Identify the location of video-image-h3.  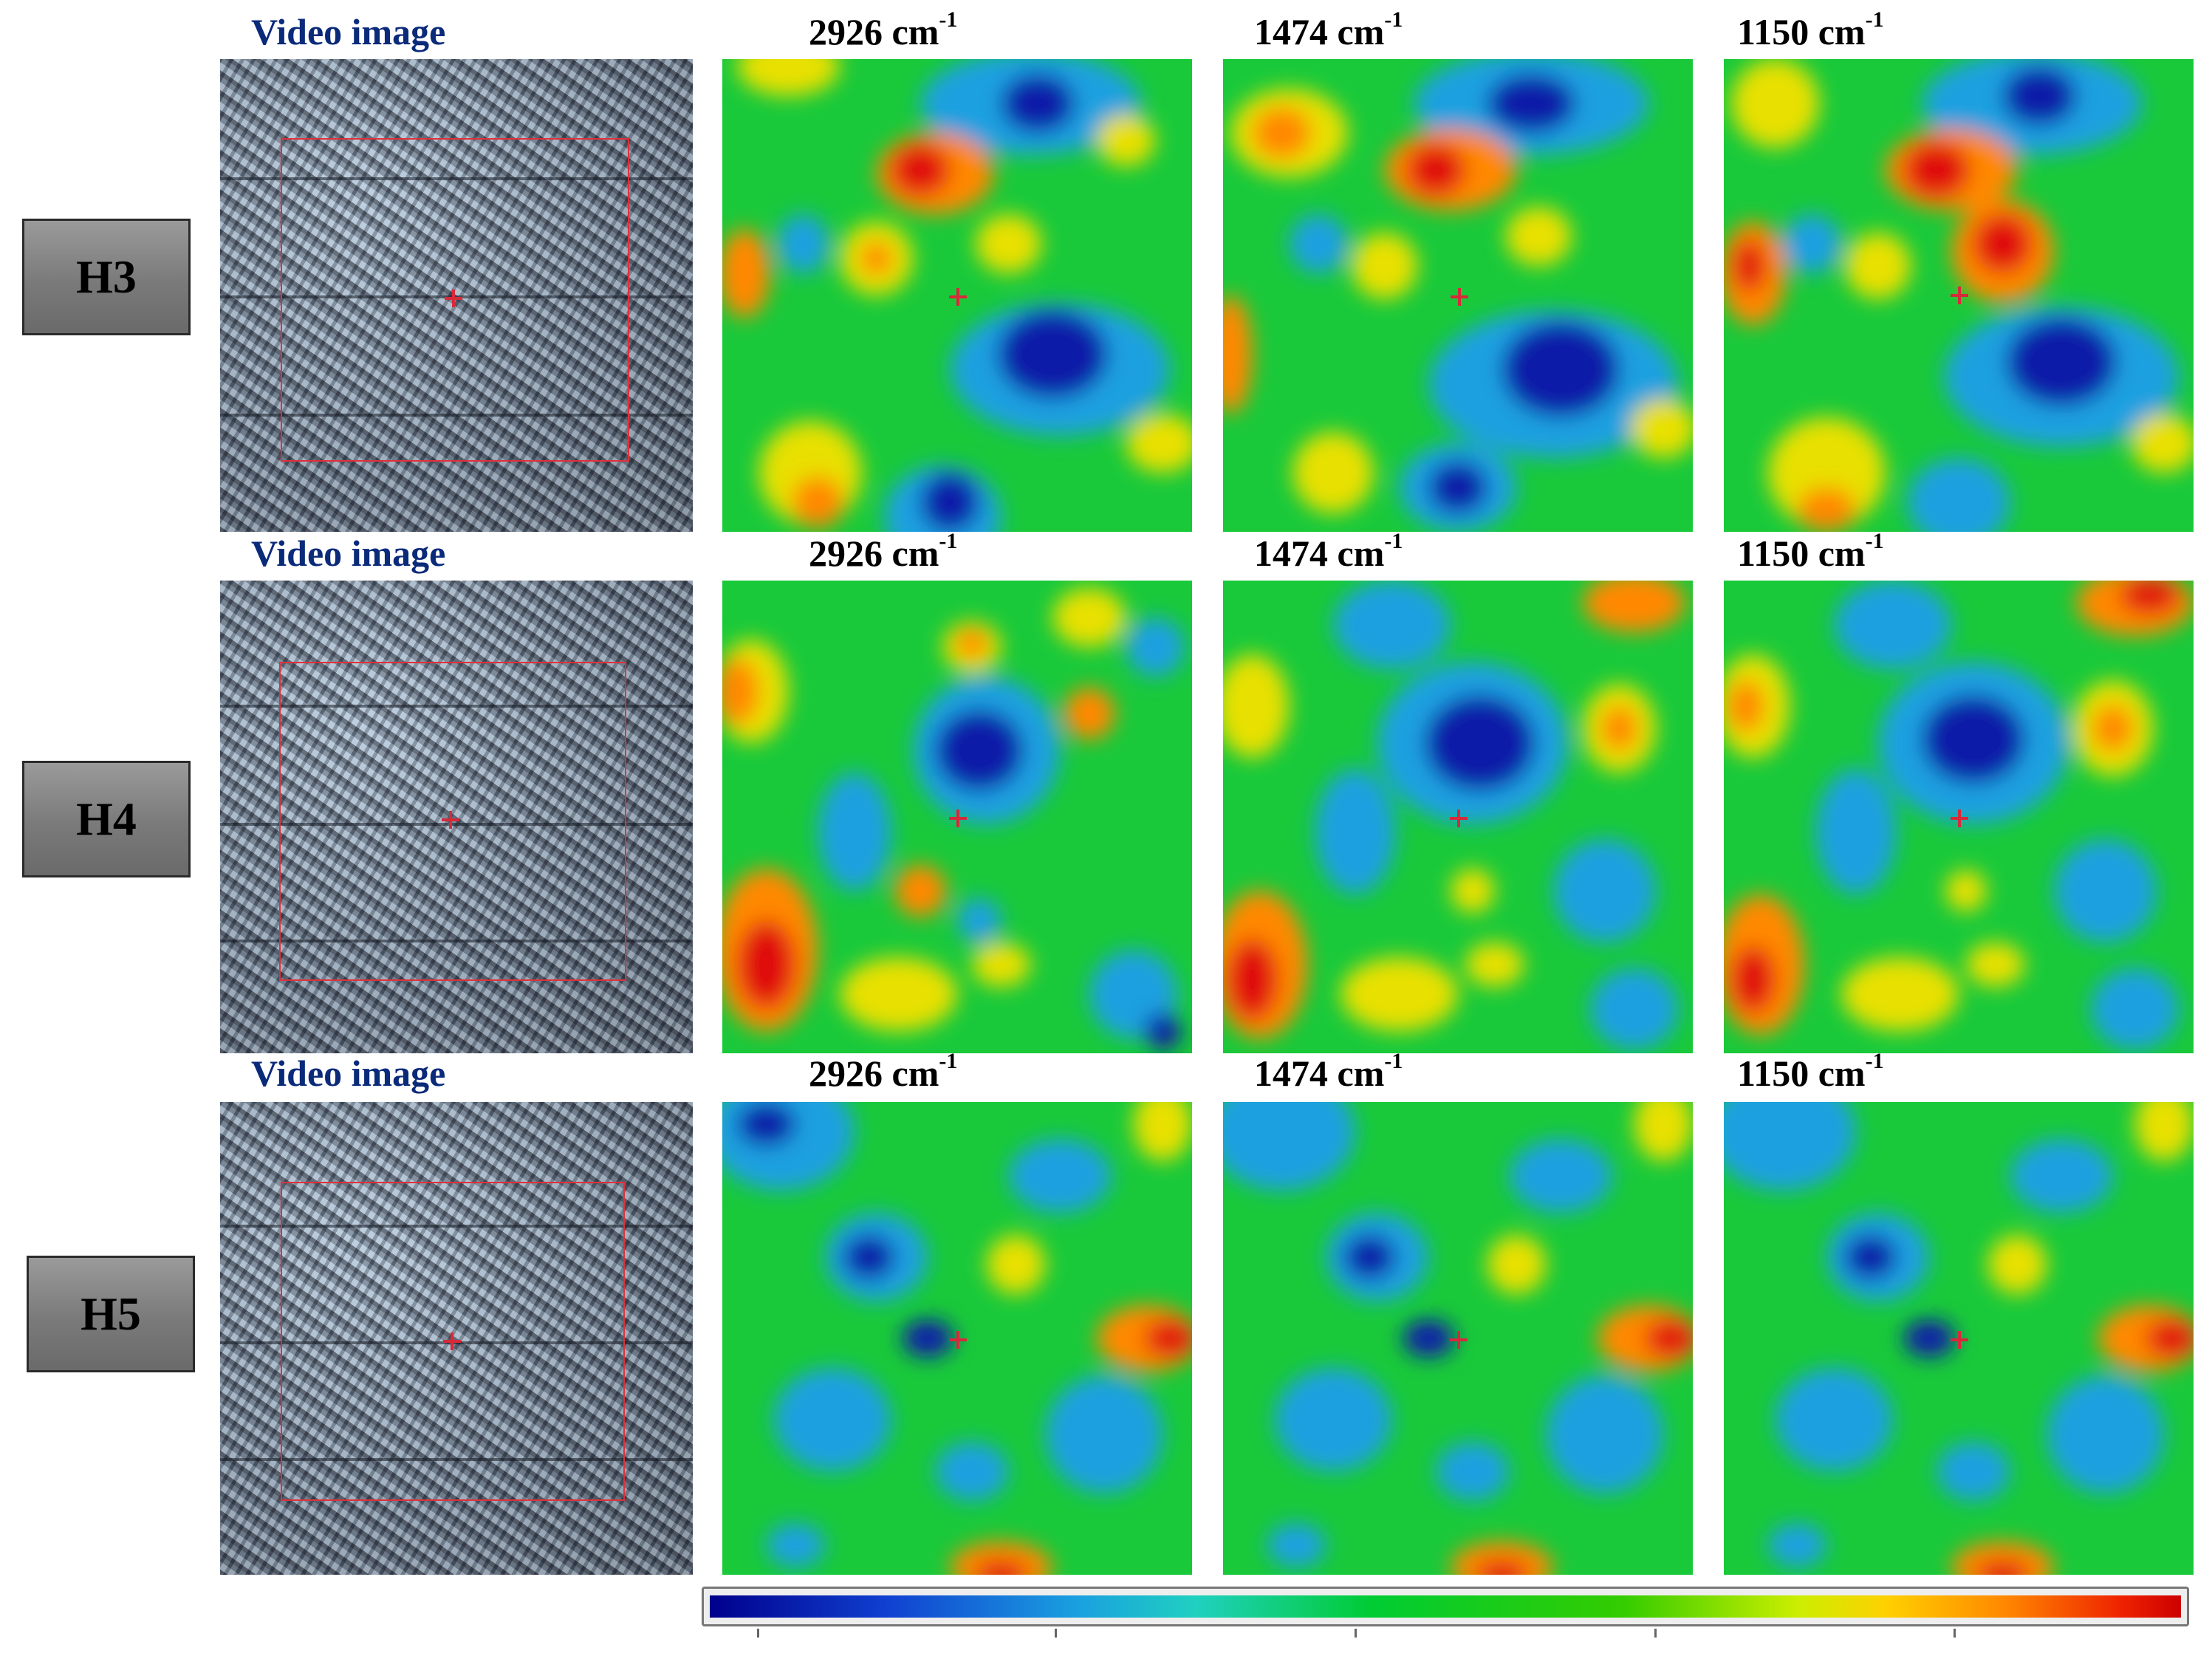
(457, 295).